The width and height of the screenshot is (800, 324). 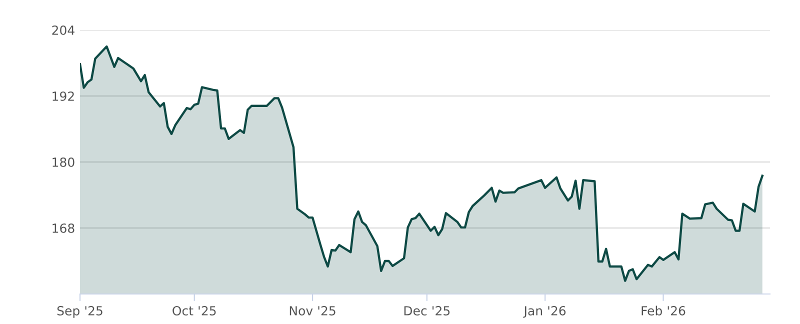 What do you see at coordinates (79, 312) in the screenshot?
I see `x-tick-label: Sep '25` at bounding box center [79, 312].